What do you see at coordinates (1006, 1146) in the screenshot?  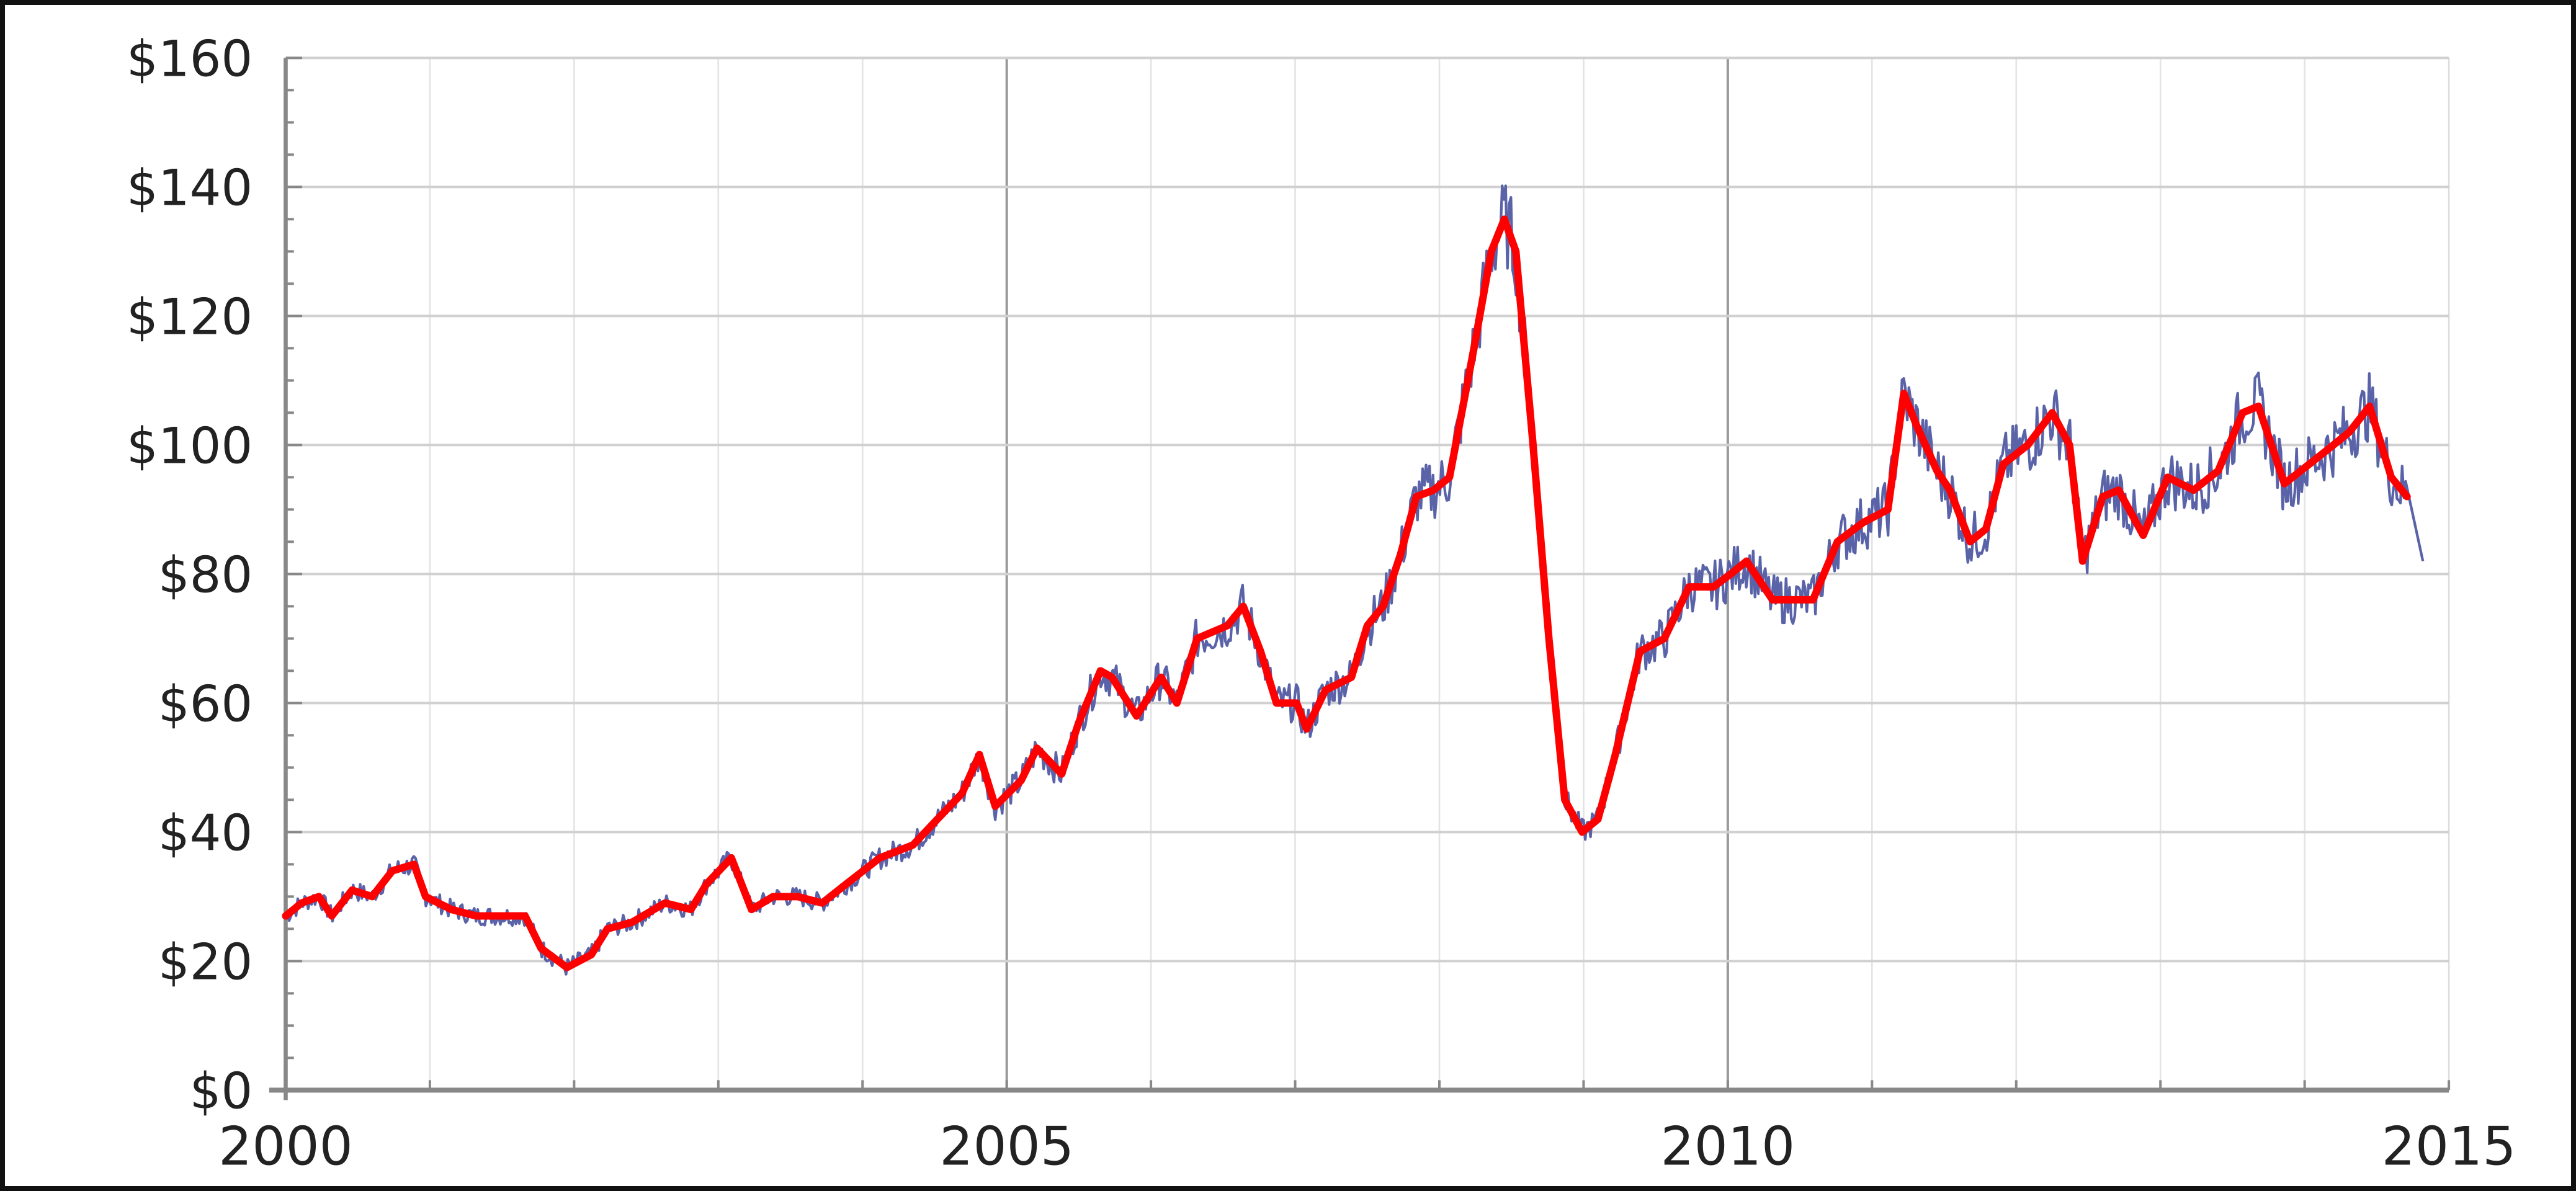 I see `x-tick-label: 2005` at bounding box center [1006, 1146].